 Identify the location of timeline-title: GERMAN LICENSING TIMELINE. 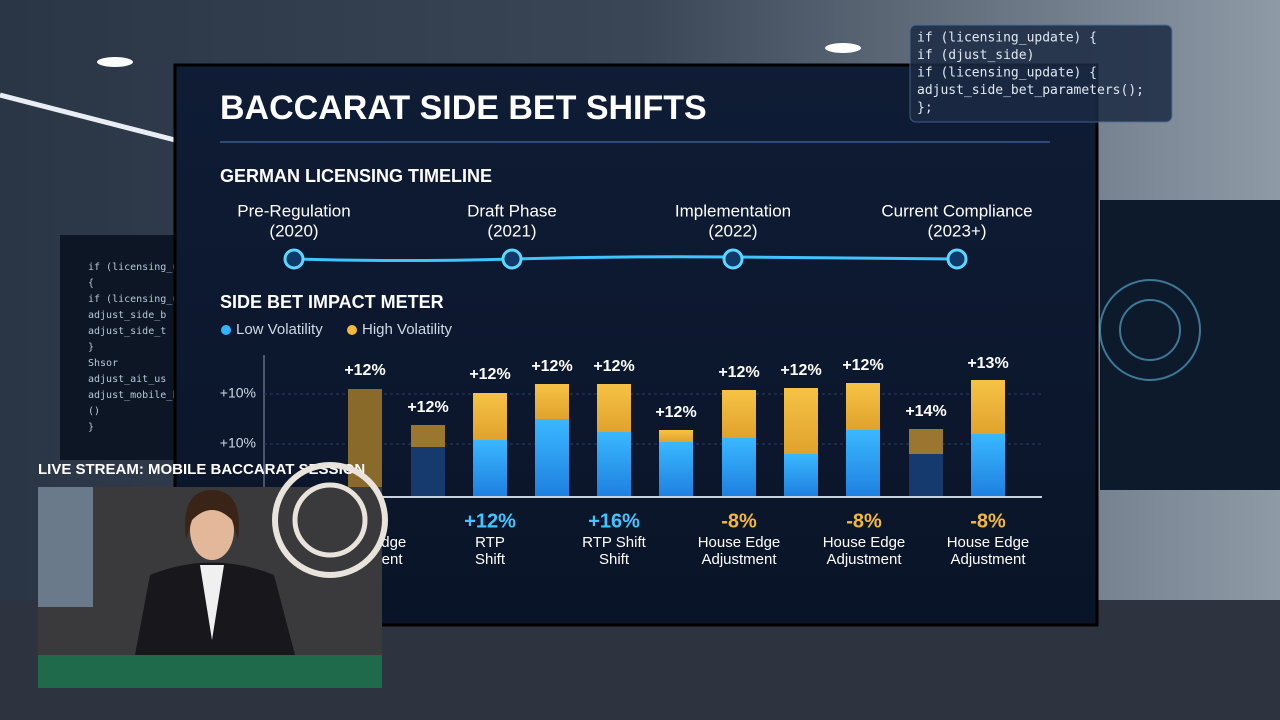
(356, 176).